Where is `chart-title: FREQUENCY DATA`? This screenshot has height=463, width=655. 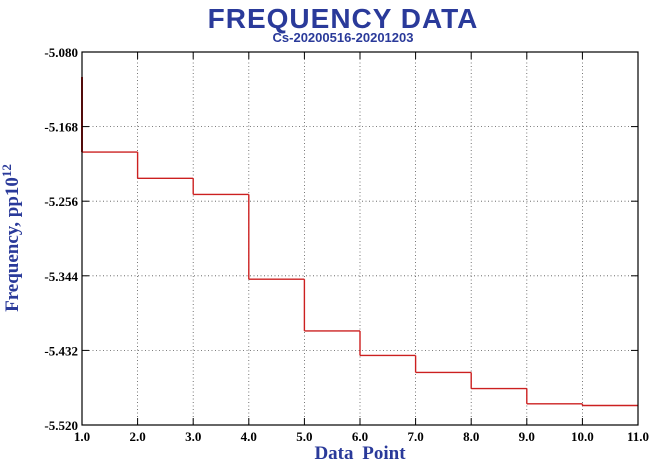 chart-title: FREQUENCY DATA is located at coordinates (343, 18).